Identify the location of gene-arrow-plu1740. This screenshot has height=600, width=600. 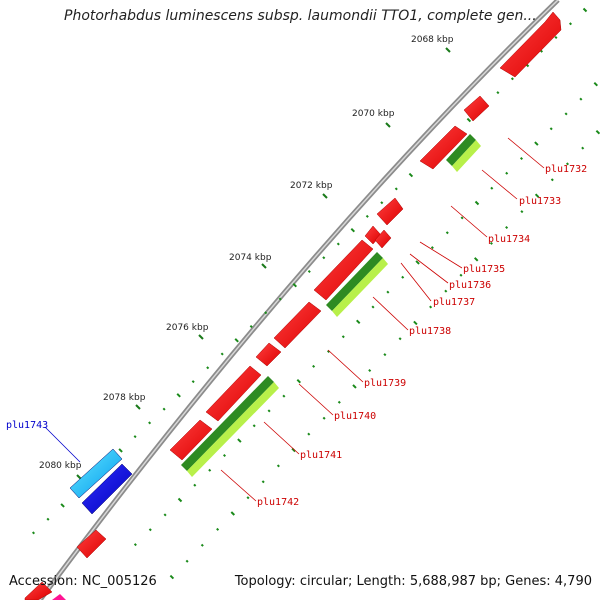
(268, 354).